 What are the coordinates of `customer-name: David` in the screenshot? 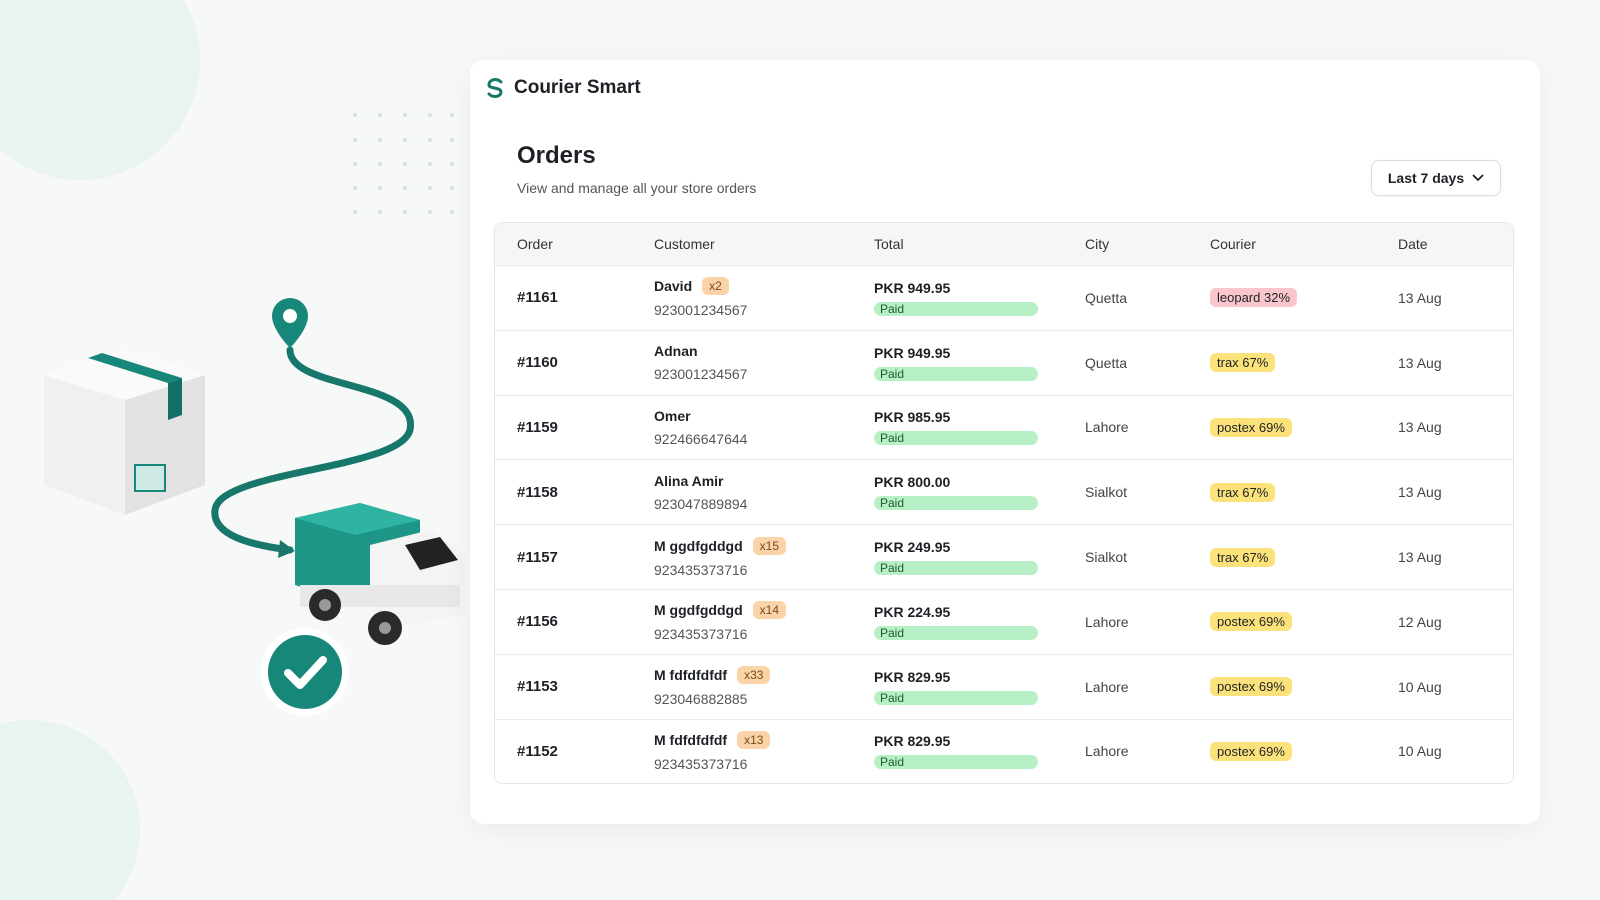 It's located at (673, 286).